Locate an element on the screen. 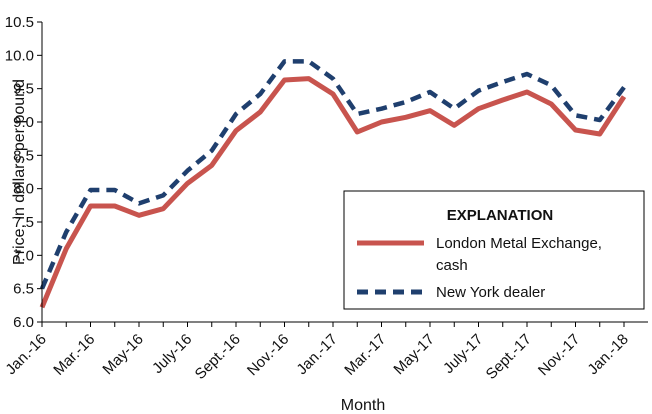 This screenshot has height=414, width=652. y-tick-label: 7.0 is located at coordinates (23, 255).